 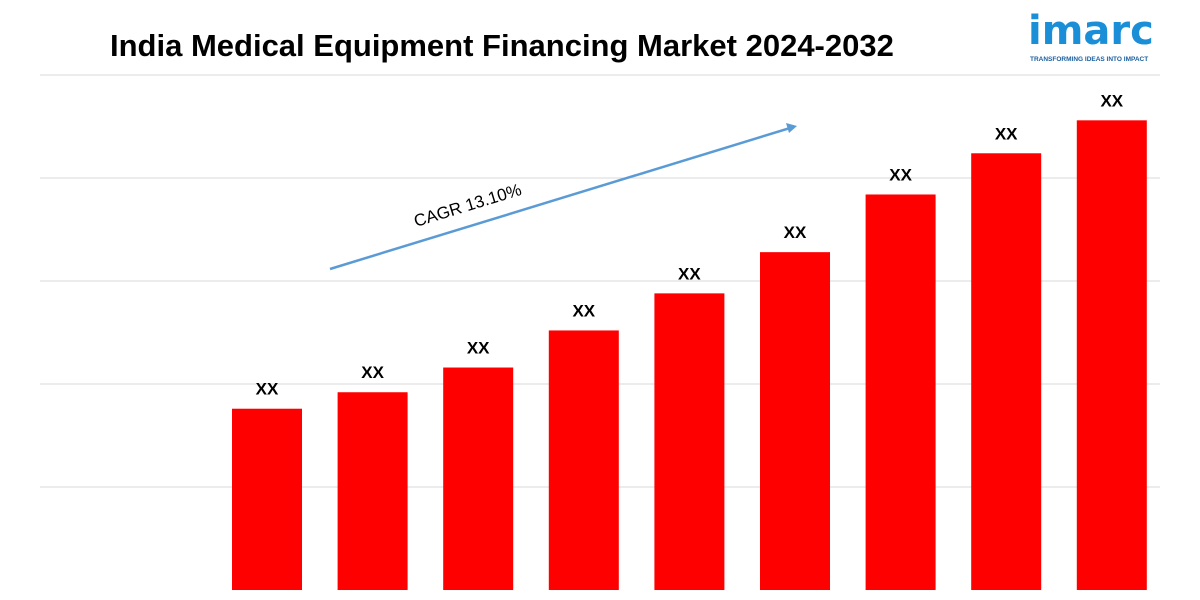 I want to click on bar-2031, so click(x=1006, y=371).